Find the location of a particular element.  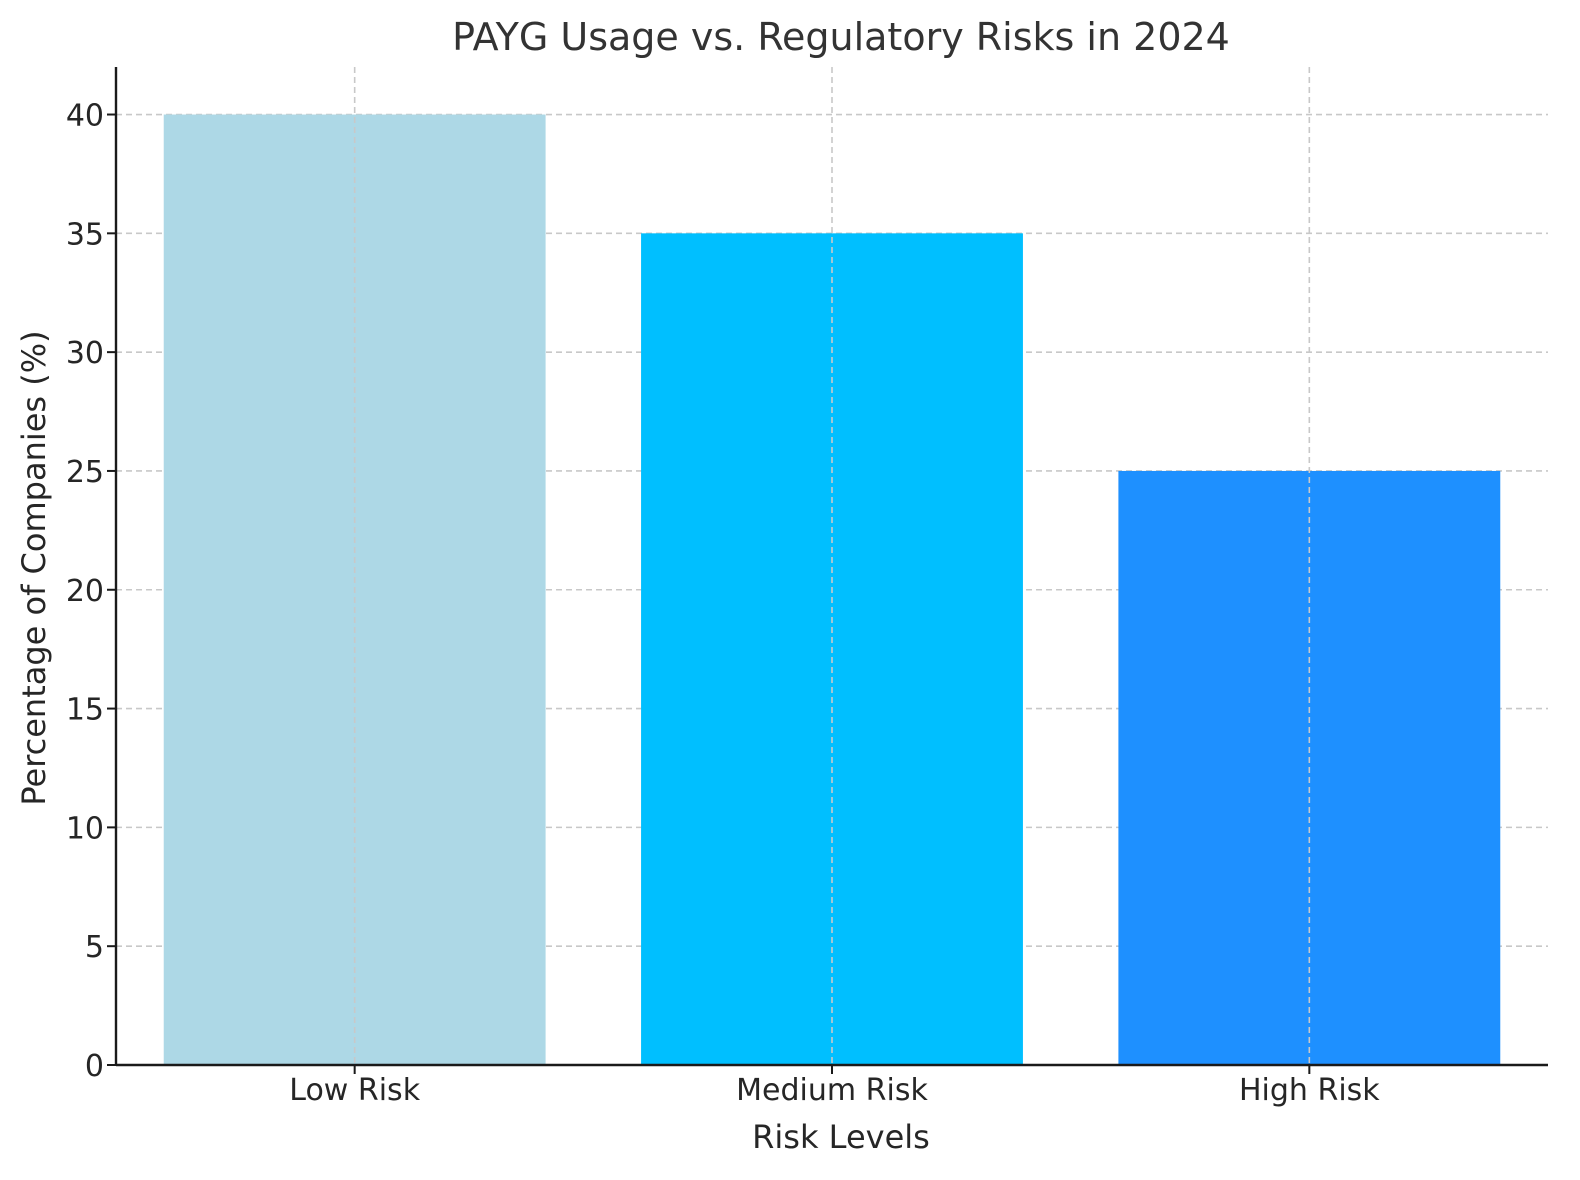

x-axis-title: Risk Levels is located at coordinates (841, 1137).